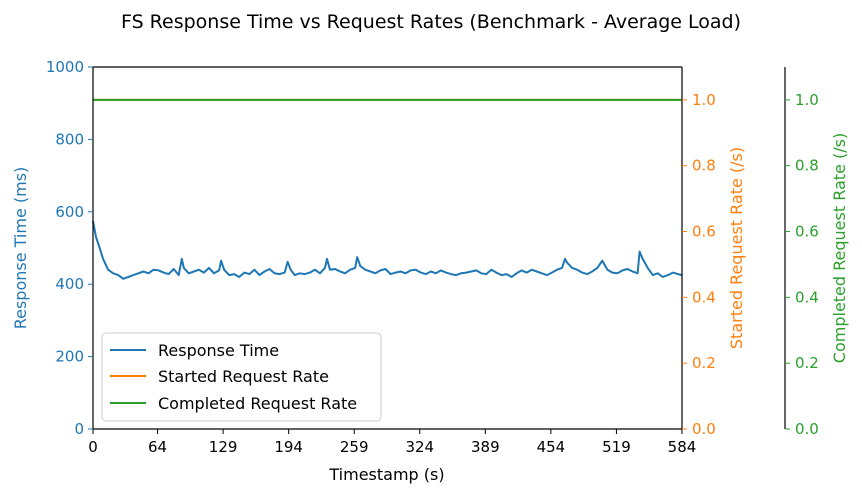 This screenshot has height=496, width=862. What do you see at coordinates (807, 297) in the screenshot?
I see `right2-y-tick-label: 0.4` at bounding box center [807, 297].